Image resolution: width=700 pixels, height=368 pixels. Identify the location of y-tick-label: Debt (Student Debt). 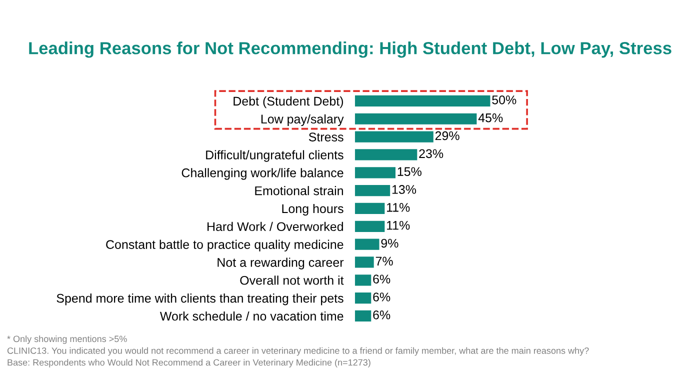
(289, 102).